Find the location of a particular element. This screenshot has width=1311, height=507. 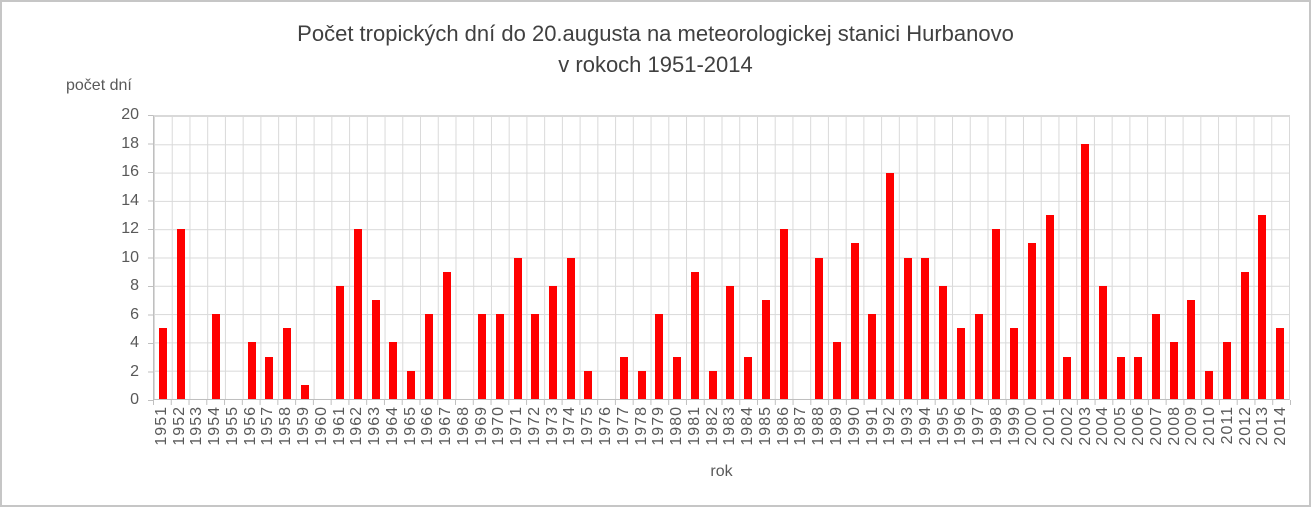

x-tick-label: 2005 is located at coordinates (1121, 426).